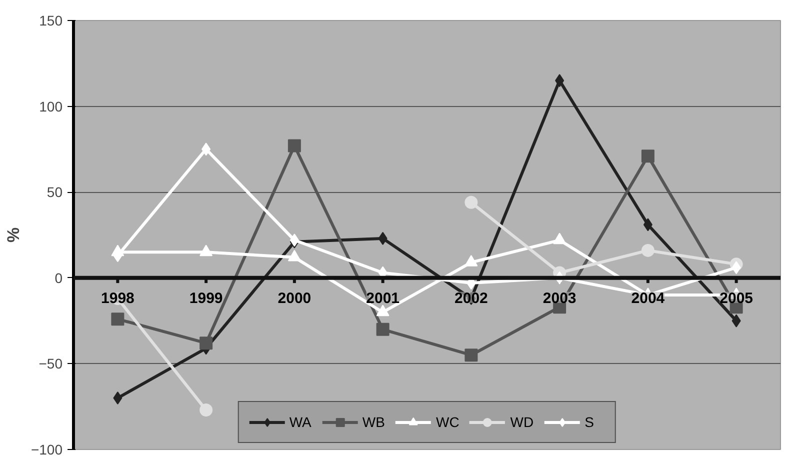  I want to click on x-tick-label: 2000, so click(295, 298).